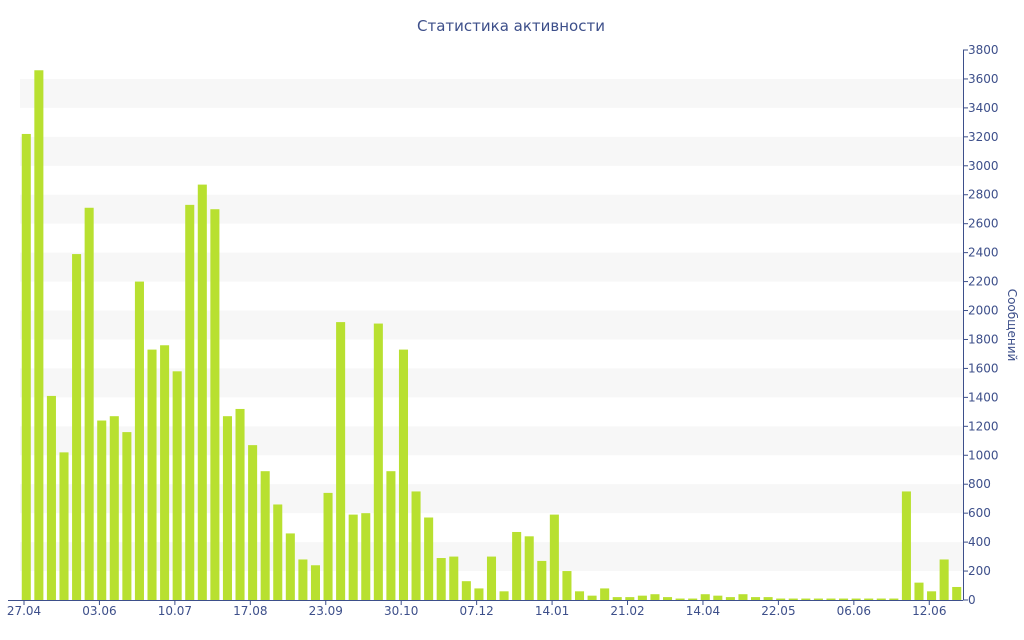 Image resolution: width=1024 pixels, height=640 pixels. Describe the element at coordinates (983, 253) in the screenshot. I see `y-tick-label: 2400` at that location.